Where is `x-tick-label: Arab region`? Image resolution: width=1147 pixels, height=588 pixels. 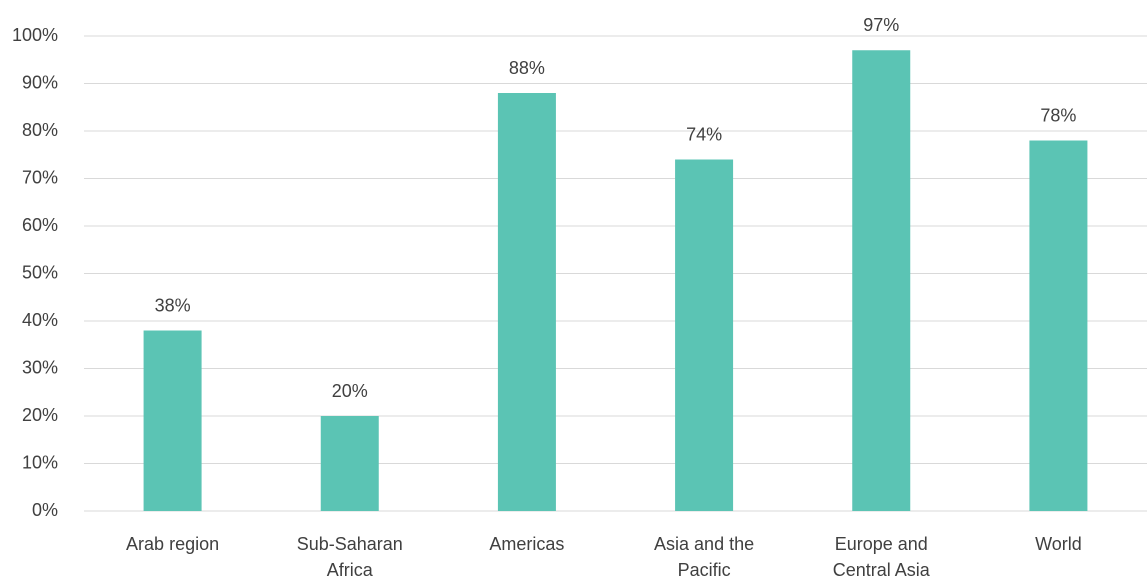 x-tick-label: Arab region is located at coordinates (172, 544).